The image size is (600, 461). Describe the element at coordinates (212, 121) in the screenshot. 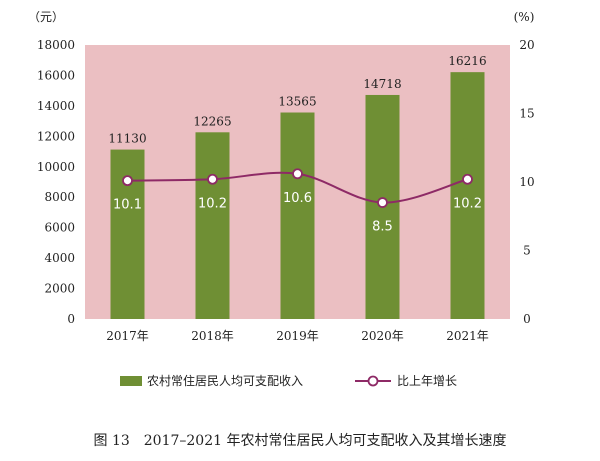

I see `bar-value-label: 12265` at that location.